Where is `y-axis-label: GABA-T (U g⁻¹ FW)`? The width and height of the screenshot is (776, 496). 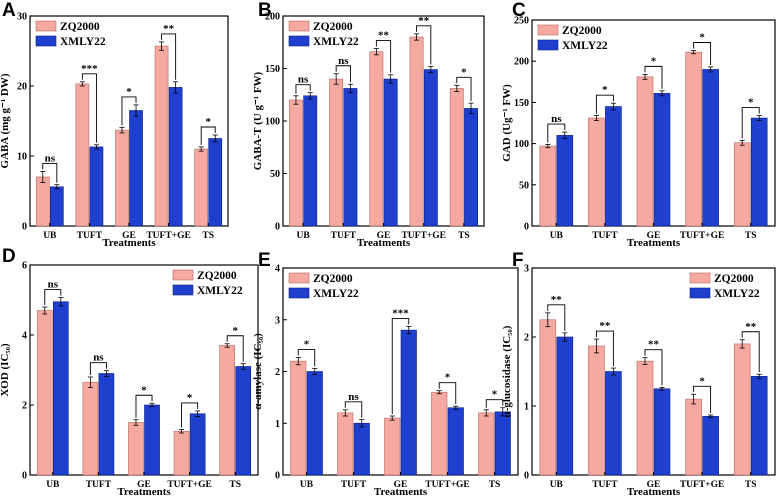 y-axis-label: GABA-T (U g⁻¹ FW) is located at coordinates (258, 120).